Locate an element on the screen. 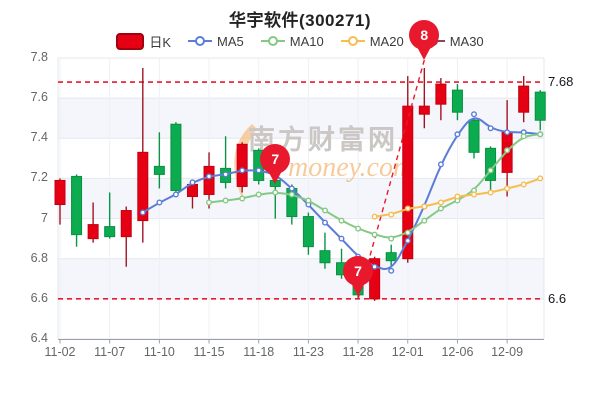  legend-item-ma10: MA10 is located at coordinates (292, 41).